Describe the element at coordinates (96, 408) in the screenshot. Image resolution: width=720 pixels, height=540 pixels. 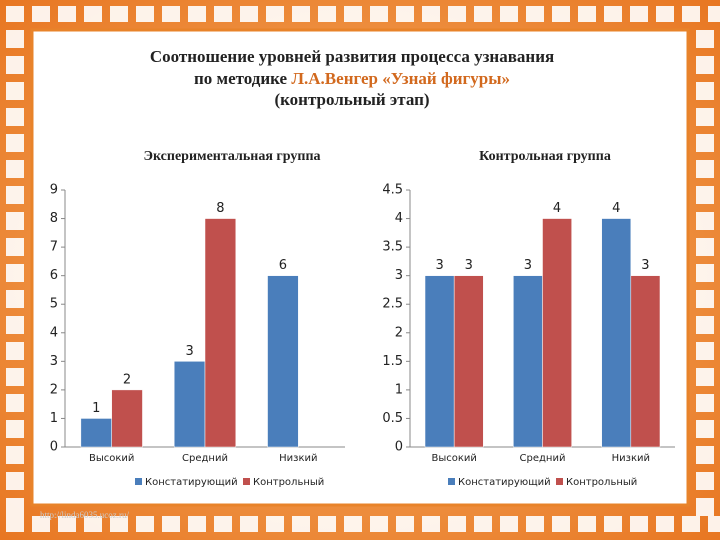
I see `data-label: 1` at that location.